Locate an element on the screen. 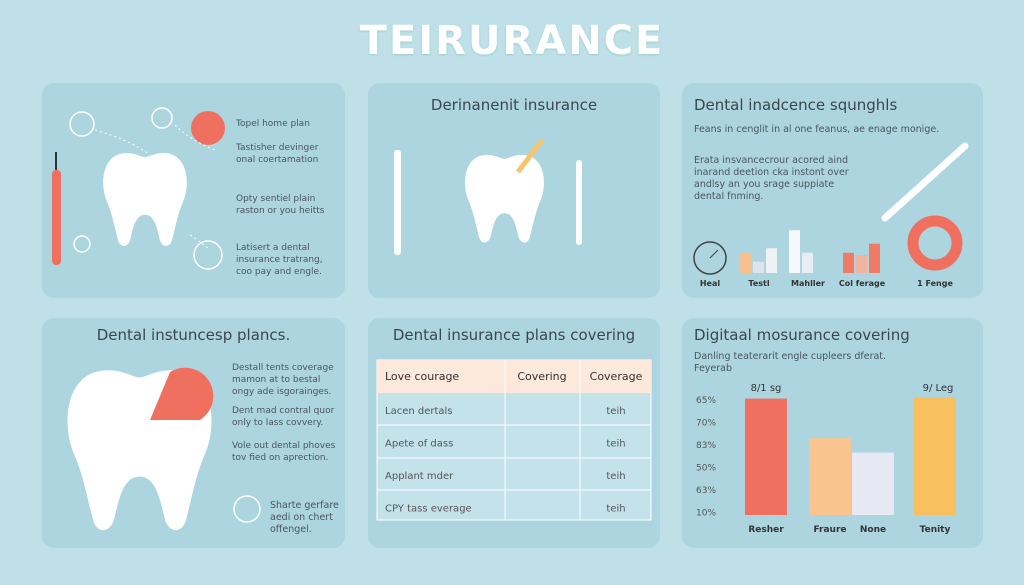  panel-title: Dental inadcence squnghls is located at coordinates (796, 105).